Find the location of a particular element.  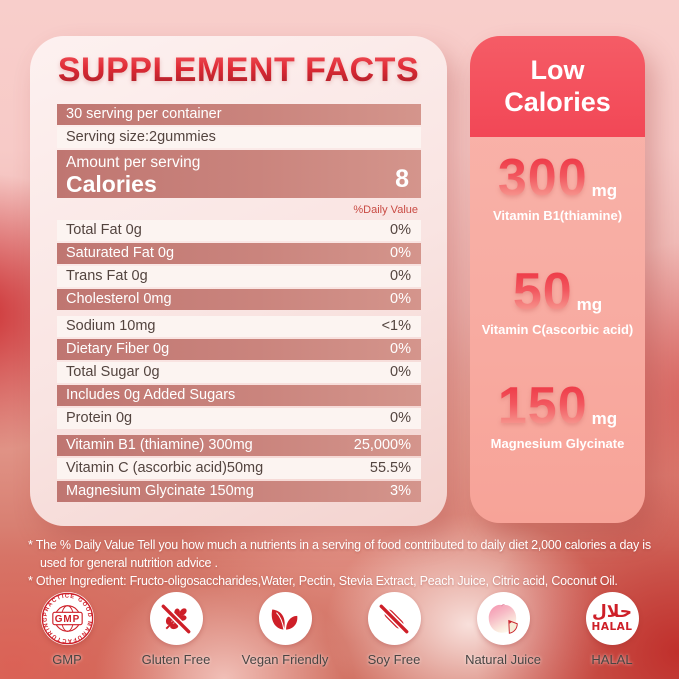

highlight-name: Vitamin C(ascorbic acid) is located at coordinates (557, 329).